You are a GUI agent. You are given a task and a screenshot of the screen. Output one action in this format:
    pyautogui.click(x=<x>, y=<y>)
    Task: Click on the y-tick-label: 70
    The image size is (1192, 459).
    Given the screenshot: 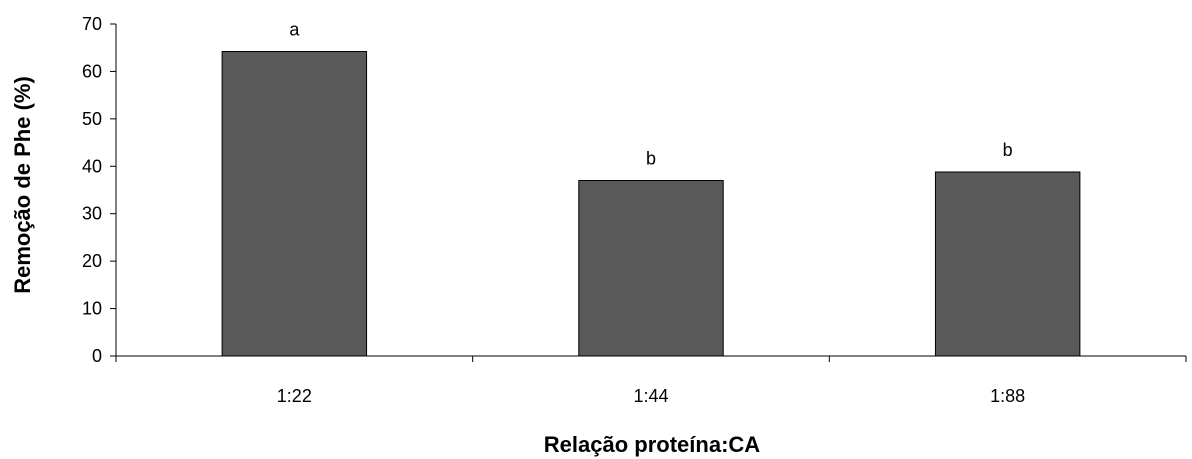 What is the action you would take?
    pyautogui.click(x=92, y=24)
    